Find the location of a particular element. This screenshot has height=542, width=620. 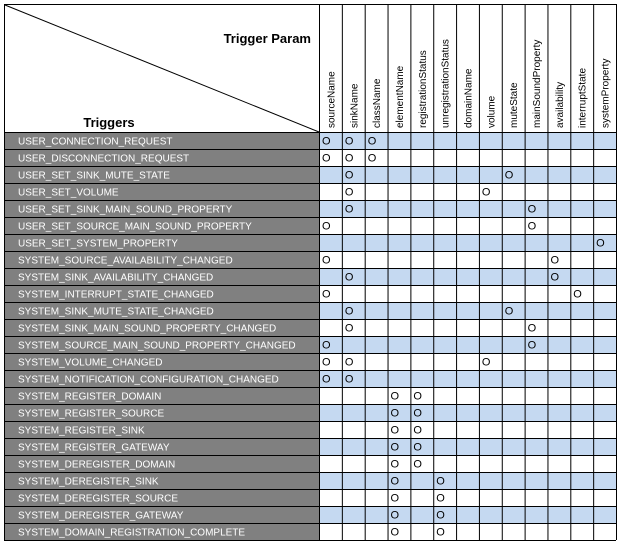

trigger-label: SYSTEM_INTERRUPT_STATE_CHANGED is located at coordinates (116, 295).